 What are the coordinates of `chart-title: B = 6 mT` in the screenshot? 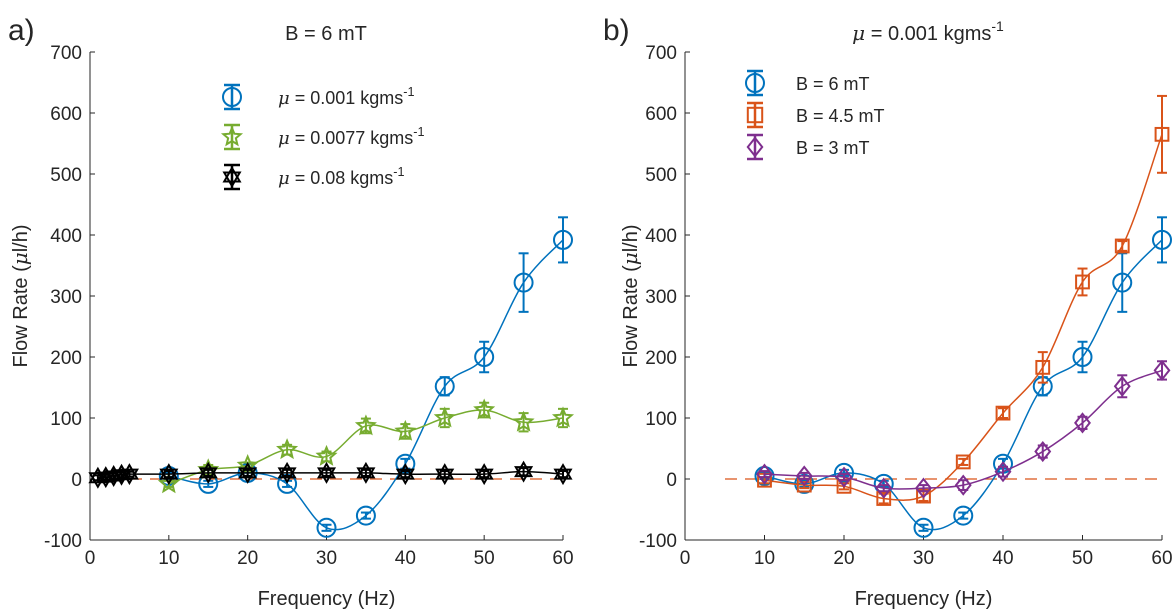 It's located at (326, 34).